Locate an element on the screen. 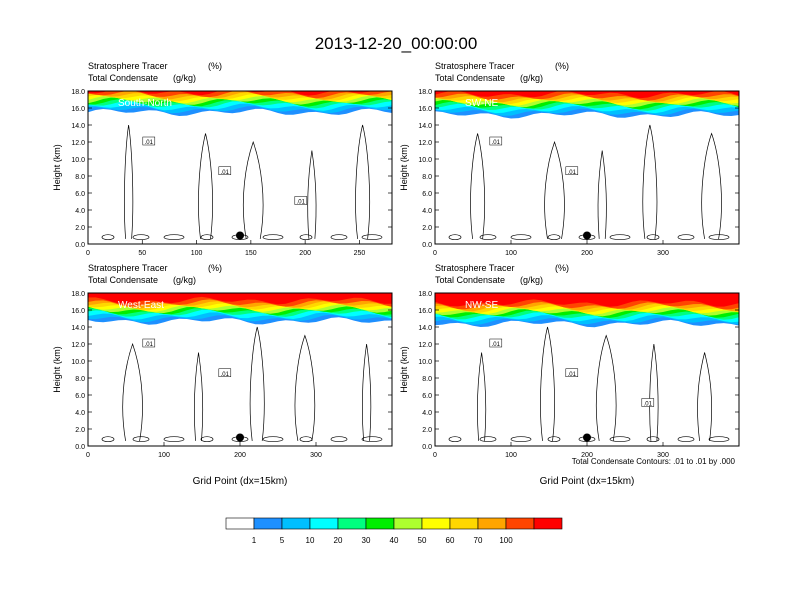 The image size is (792, 612). figure-title: 2013-12-20_00:00:00 is located at coordinates (396, 43).